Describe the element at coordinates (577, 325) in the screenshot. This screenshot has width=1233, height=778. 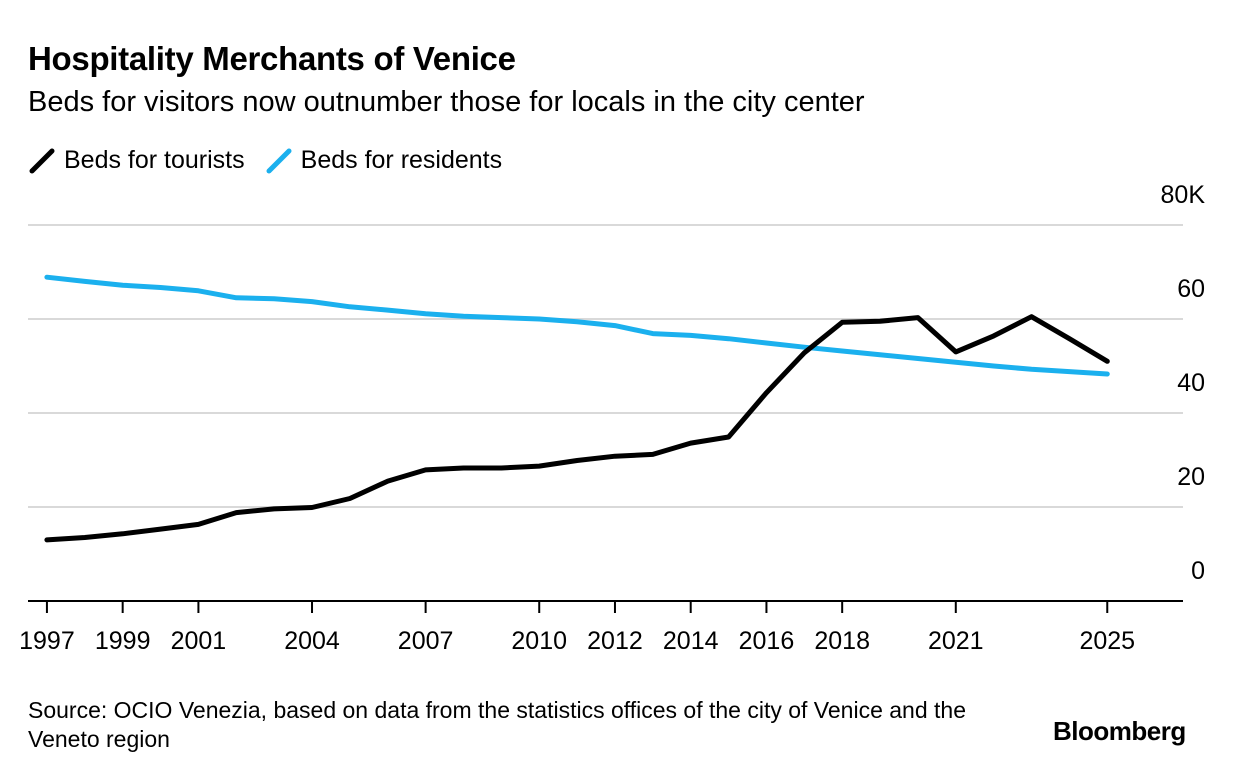
I see `series-line-beds-for-residents` at that location.